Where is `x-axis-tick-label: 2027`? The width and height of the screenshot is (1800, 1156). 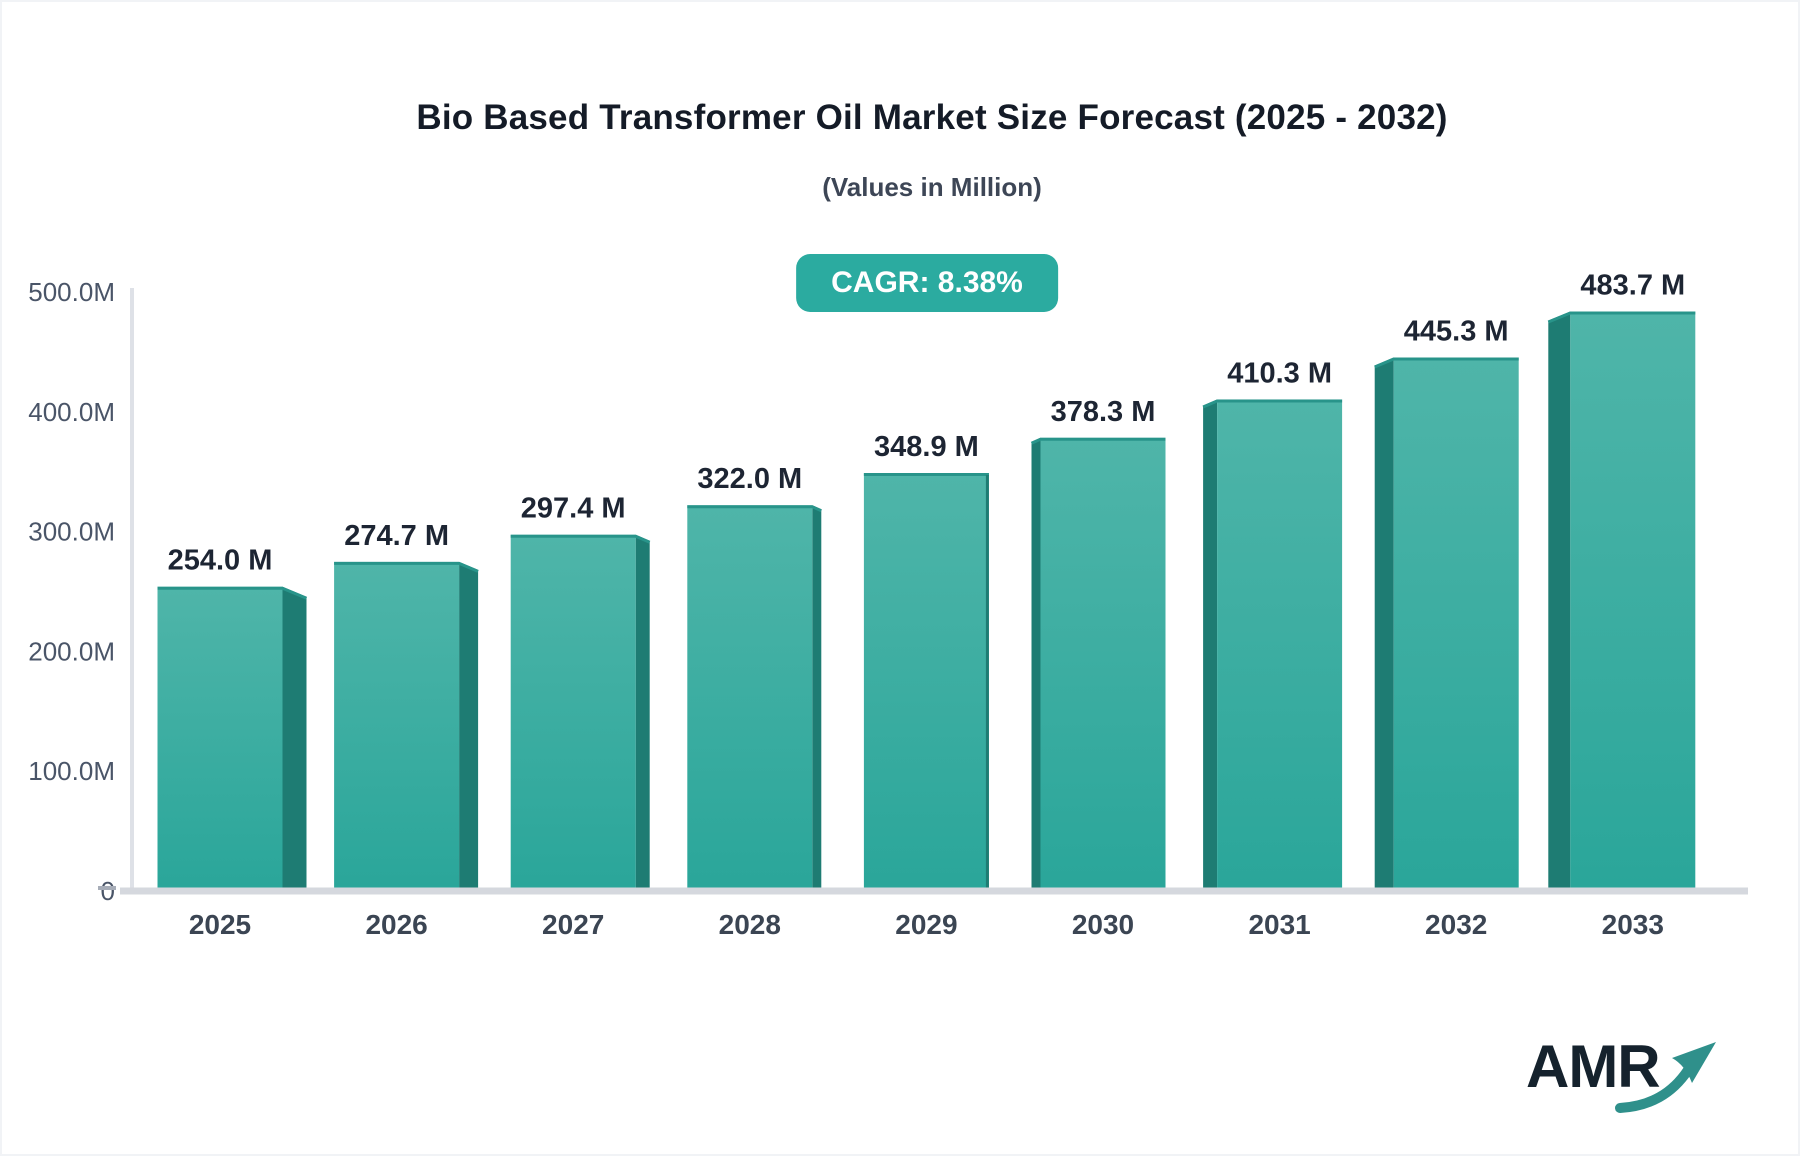
x-axis-tick-label: 2027 is located at coordinates (573, 924).